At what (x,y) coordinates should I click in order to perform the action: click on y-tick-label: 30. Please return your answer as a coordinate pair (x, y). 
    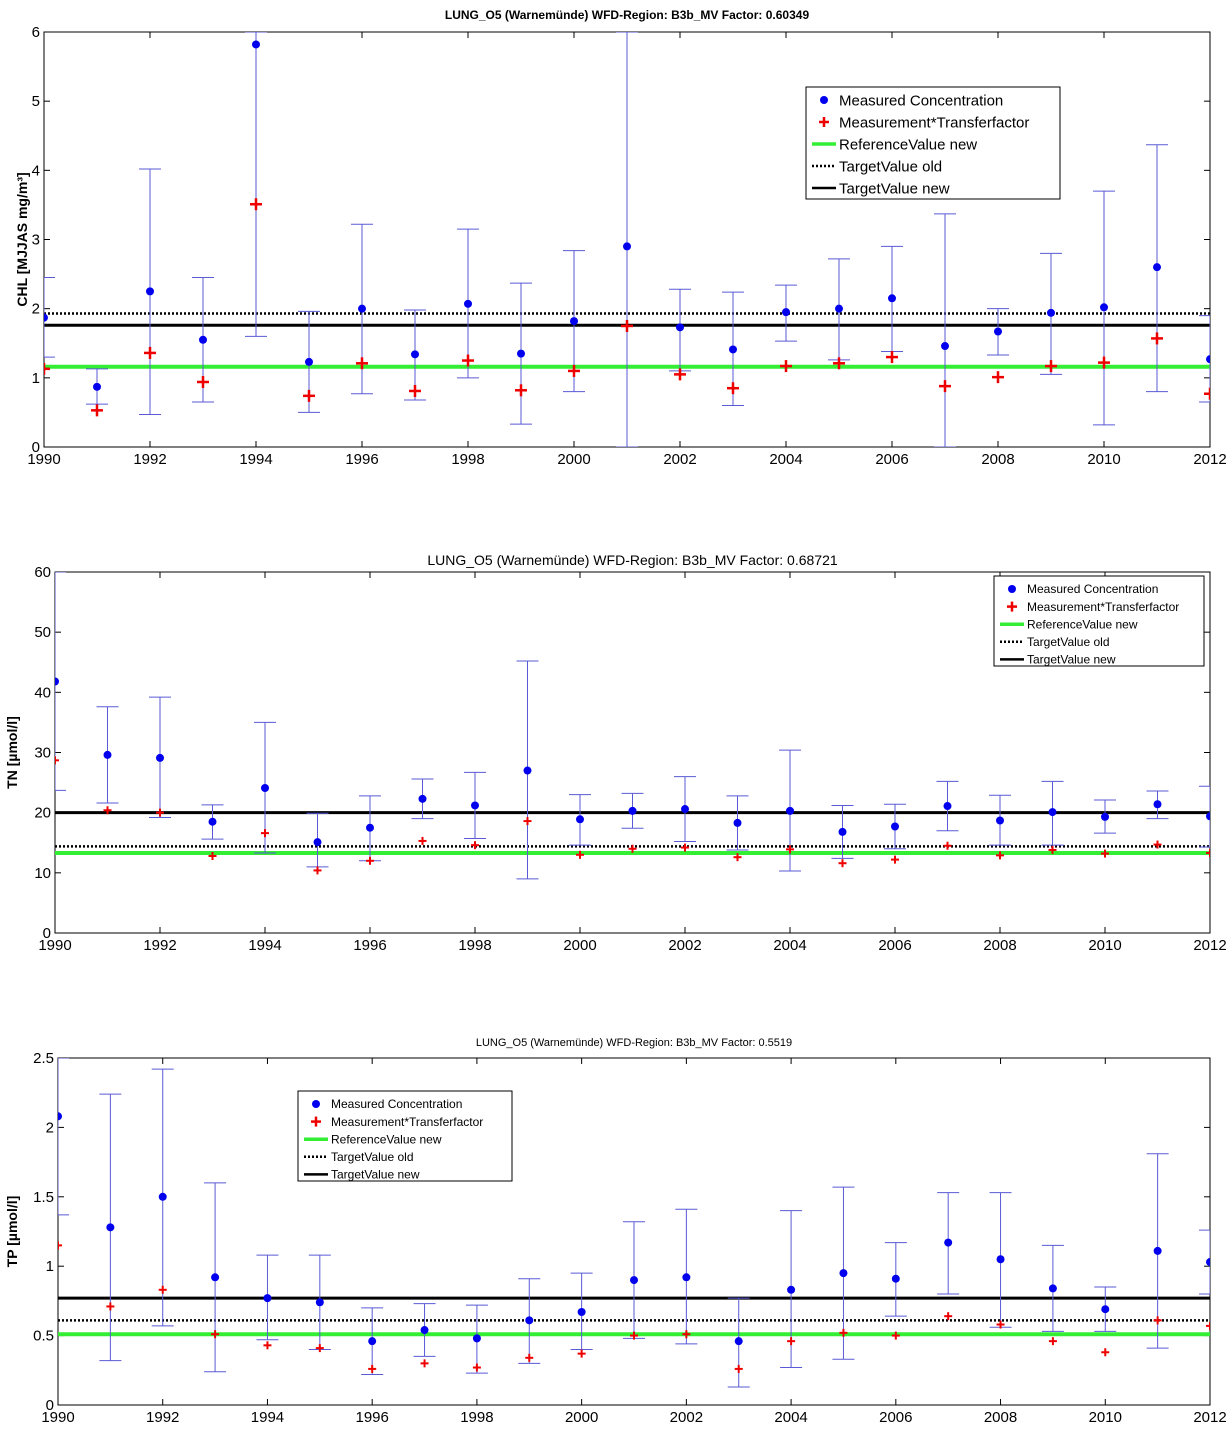
    Looking at the image, I should click on (42, 753).